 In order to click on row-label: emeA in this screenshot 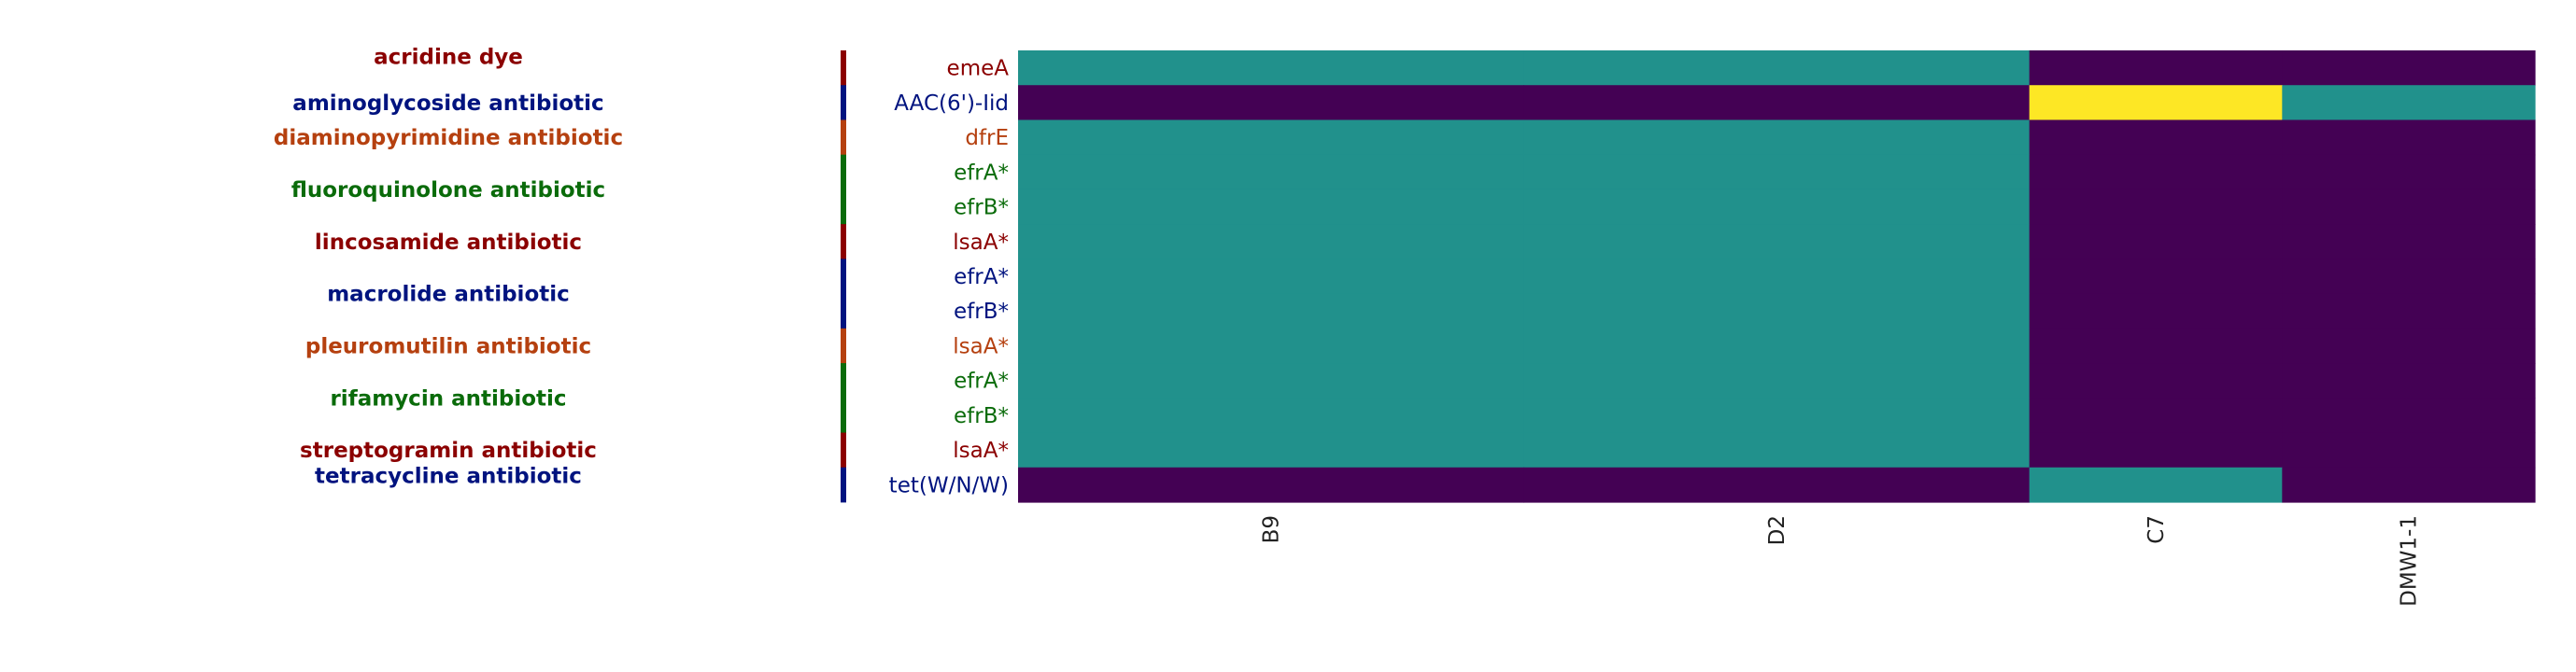, I will do `click(978, 69)`.